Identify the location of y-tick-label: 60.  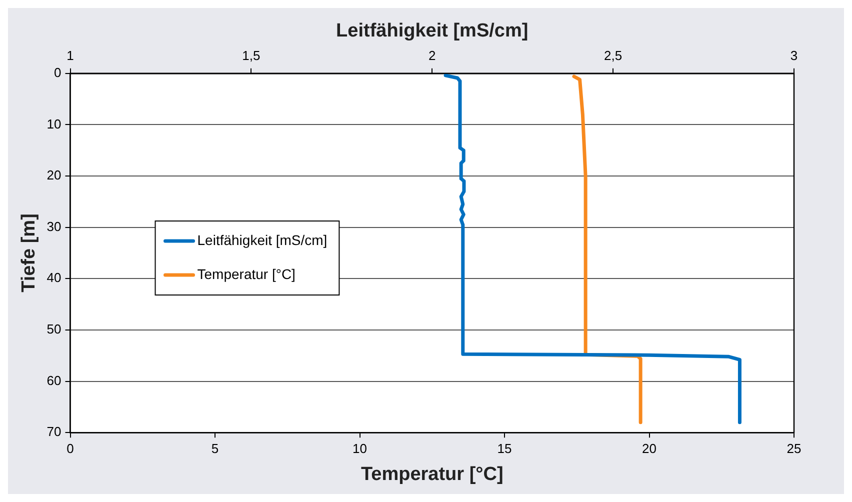
(54, 380).